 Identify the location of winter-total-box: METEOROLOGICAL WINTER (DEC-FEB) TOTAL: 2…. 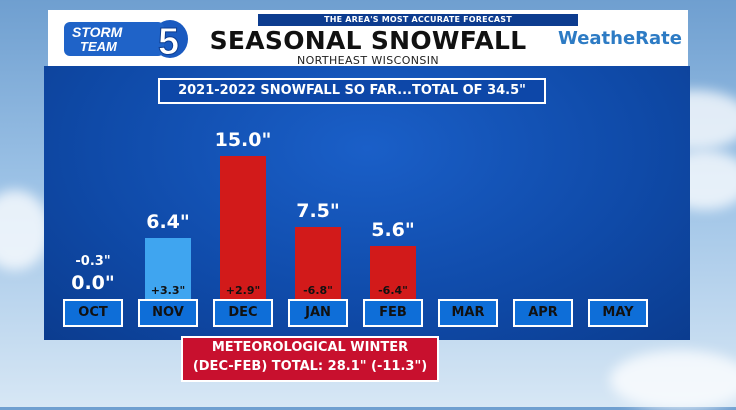
(310, 359).